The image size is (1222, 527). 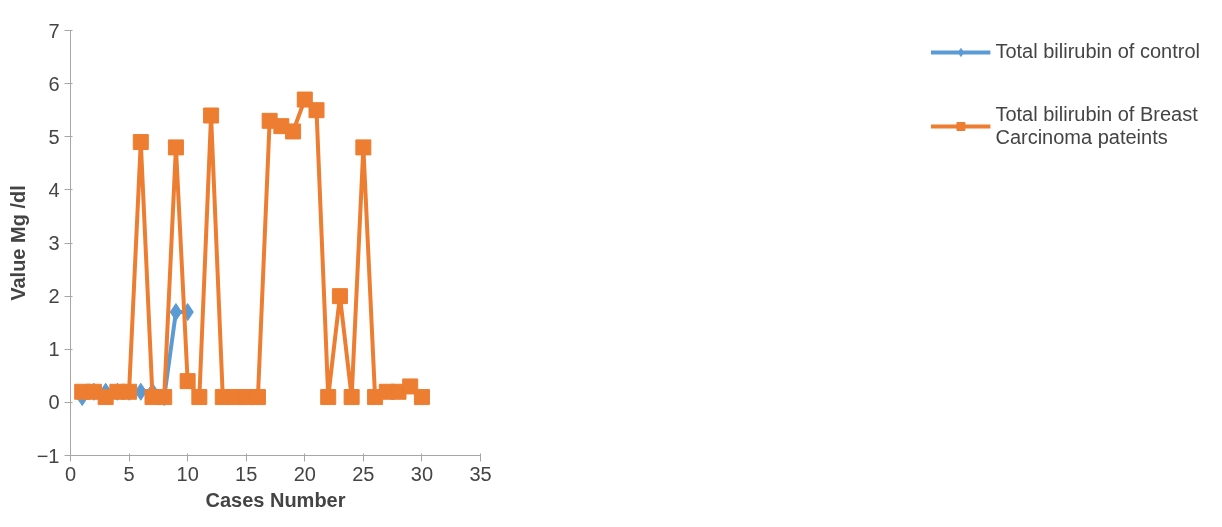 I want to click on x-tick-label: 25, so click(x=363, y=473).